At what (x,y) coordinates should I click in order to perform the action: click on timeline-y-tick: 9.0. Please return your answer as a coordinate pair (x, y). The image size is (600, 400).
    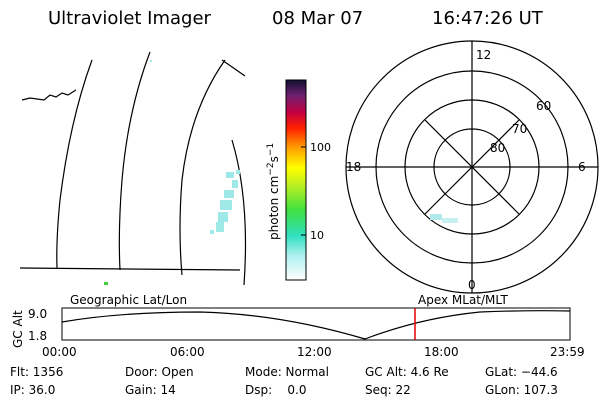
    Looking at the image, I should click on (37, 314).